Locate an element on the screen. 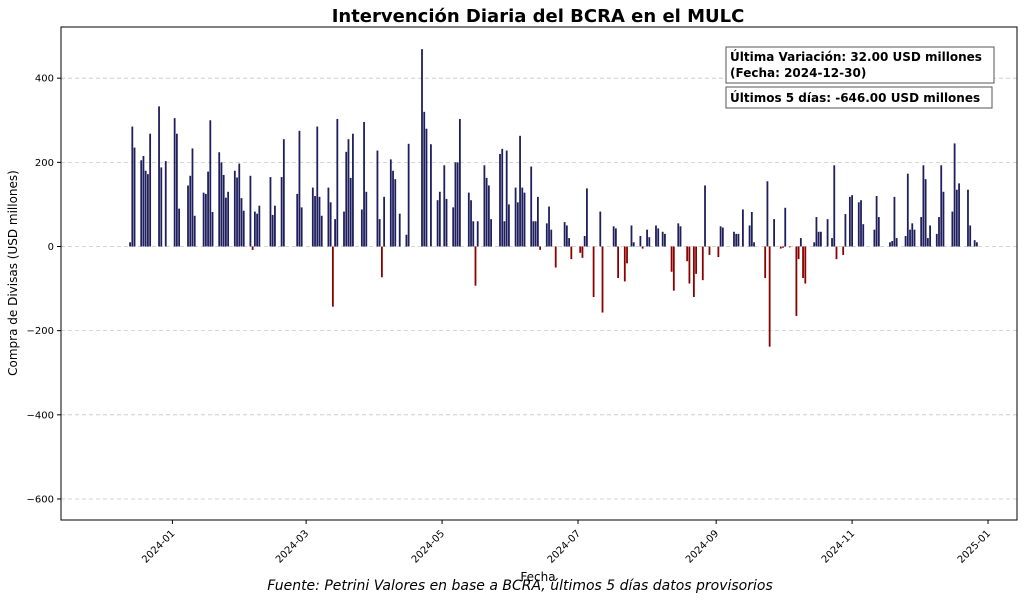 Image resolution: width=1024 pixels, height=600 pixels. y-axis-ticks: −600 −400 −200 0 200 400 is located at coordinates (44, 289).